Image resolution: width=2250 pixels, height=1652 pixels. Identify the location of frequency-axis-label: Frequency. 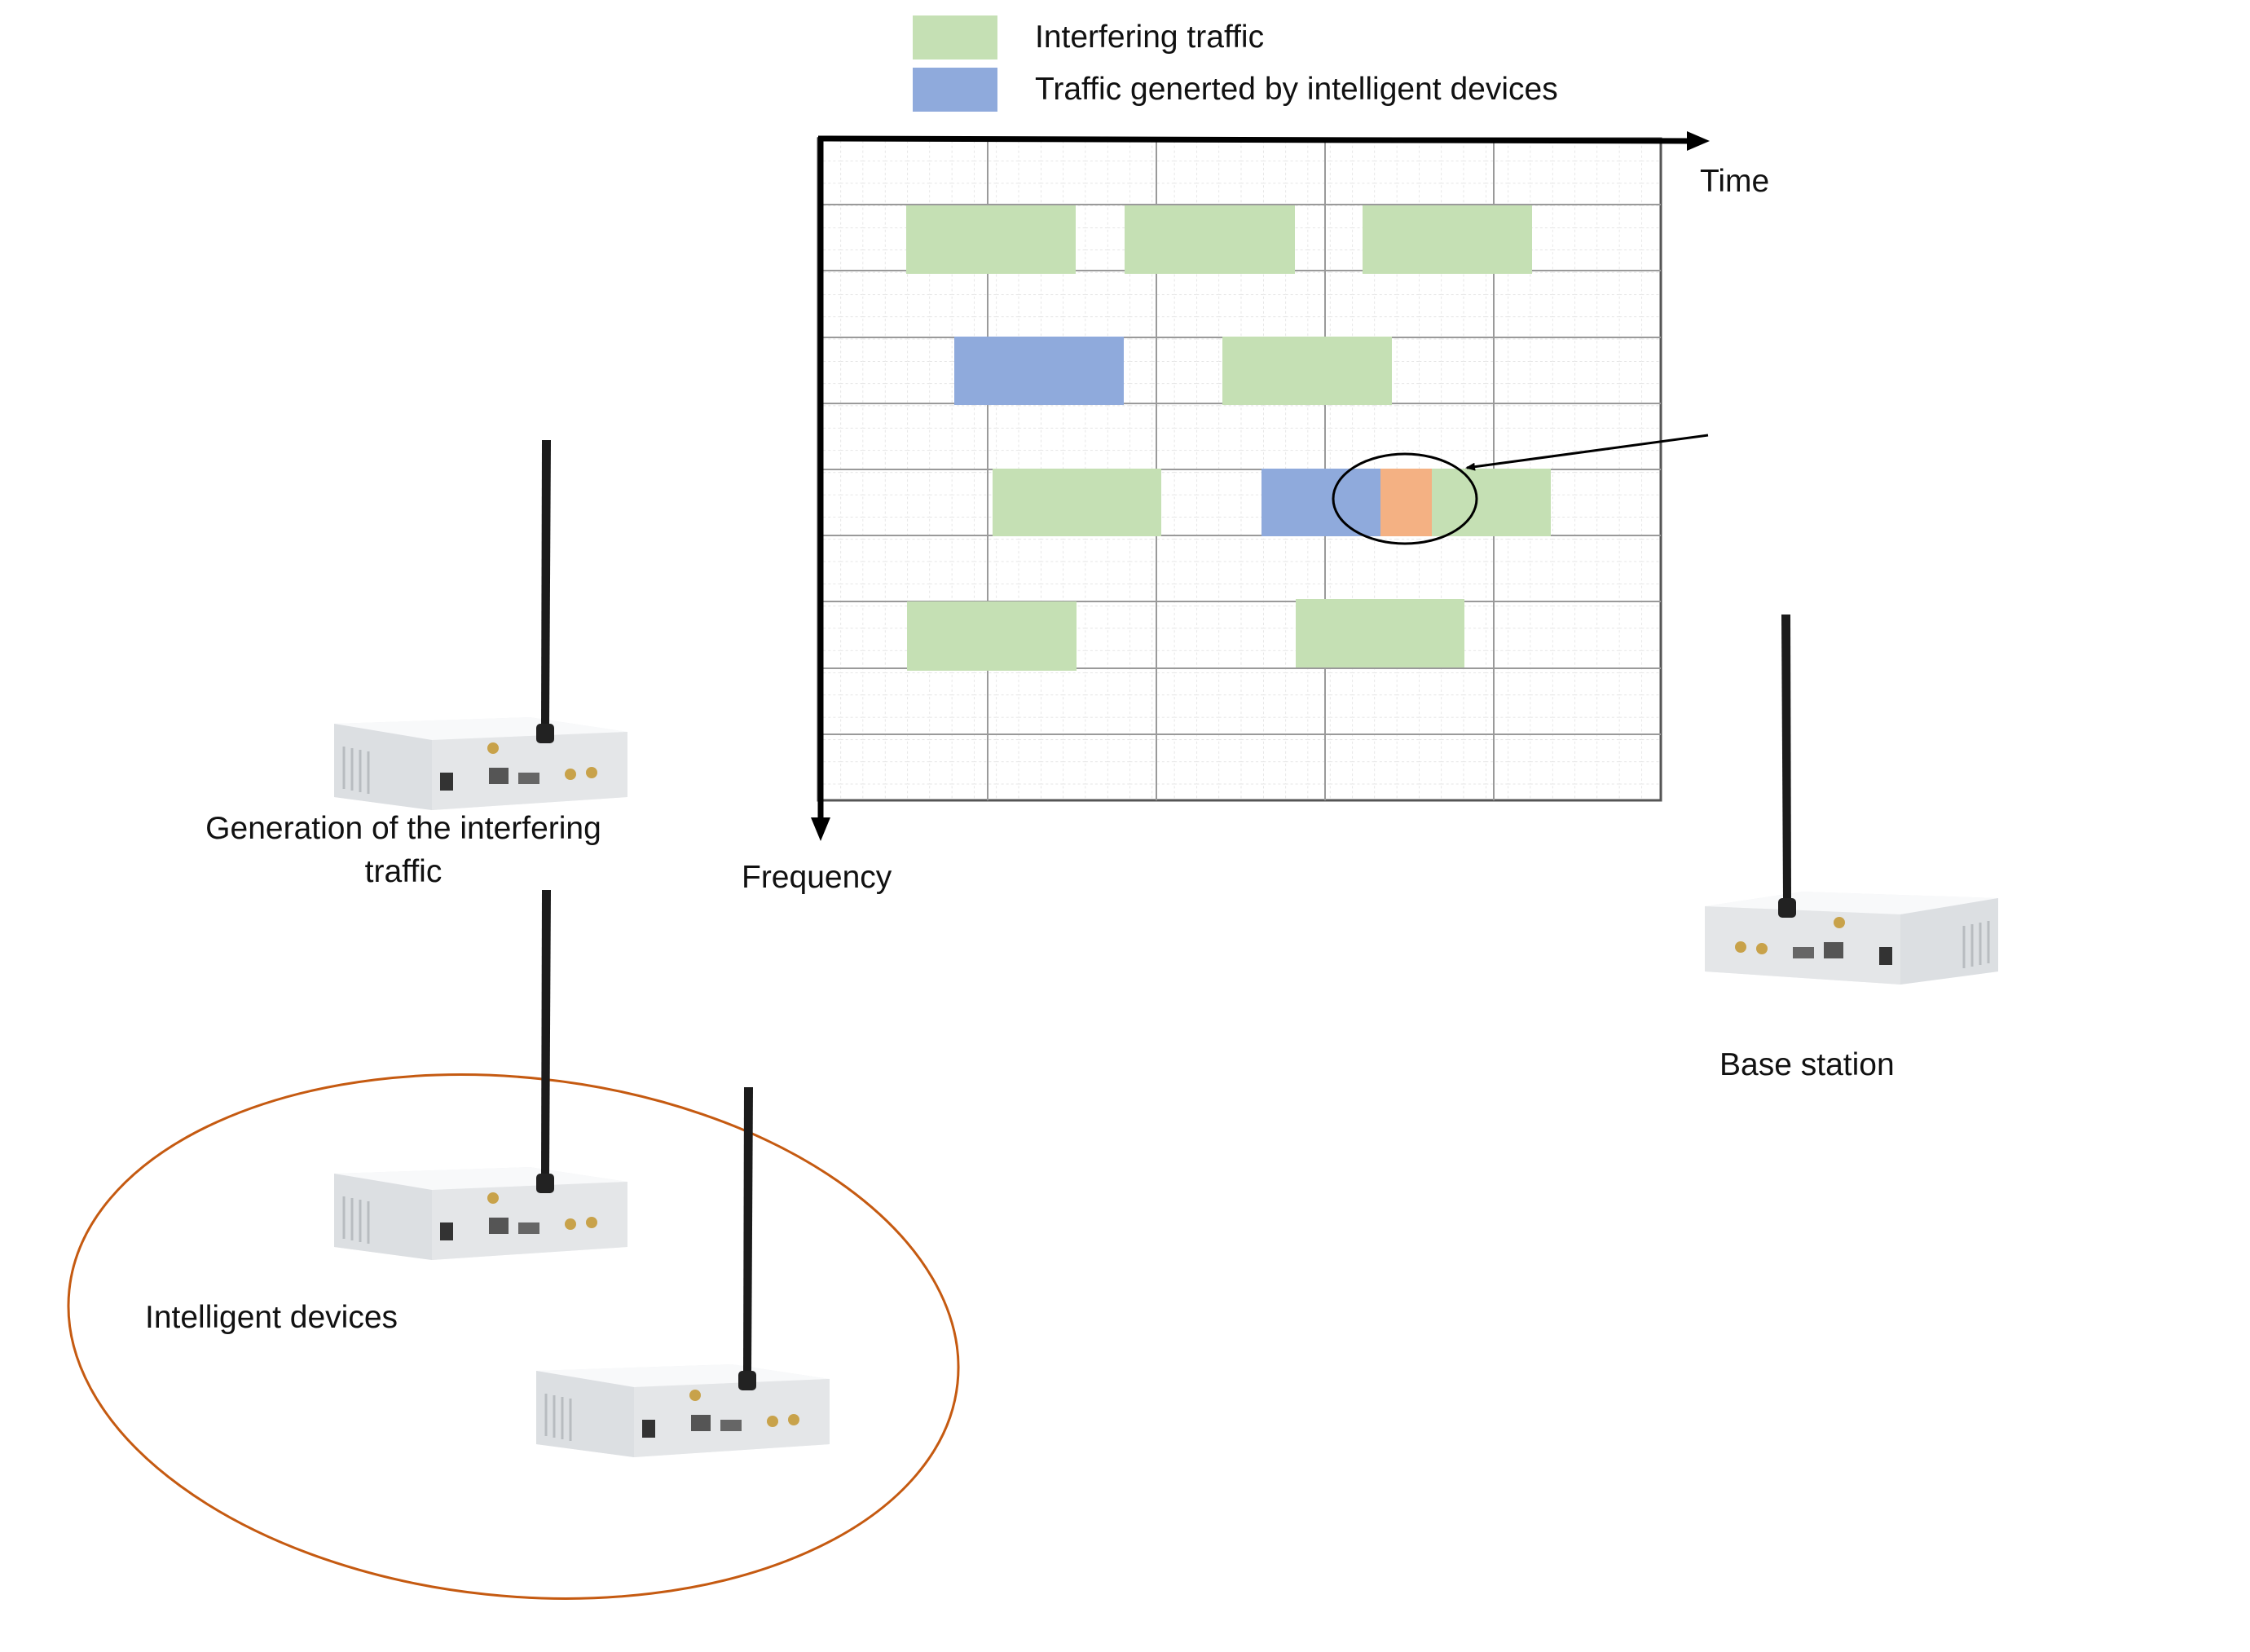
(817, 878).